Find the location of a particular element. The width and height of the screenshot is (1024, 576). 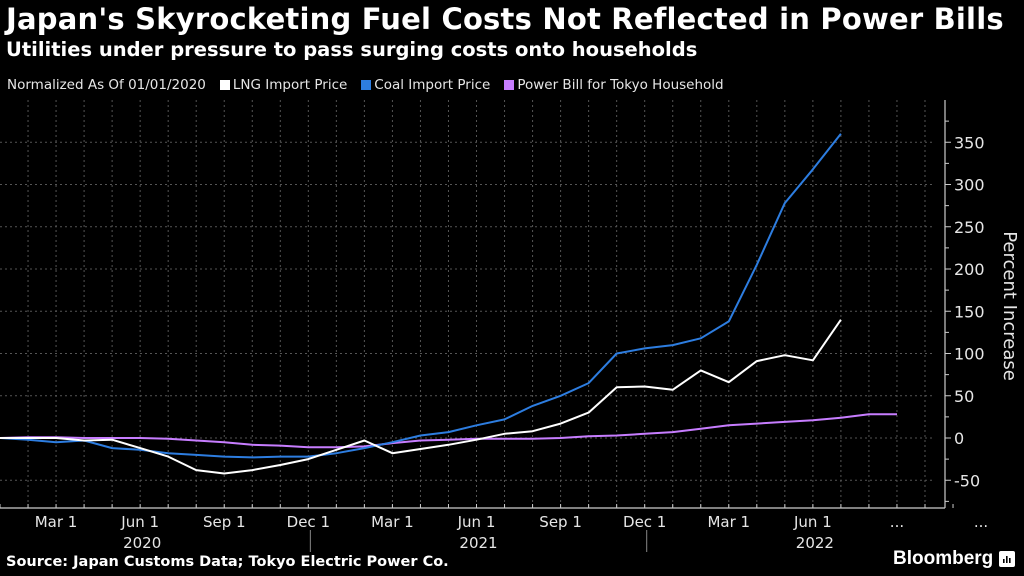

x-year-label: 2022 is located at coordinates (815, 543).